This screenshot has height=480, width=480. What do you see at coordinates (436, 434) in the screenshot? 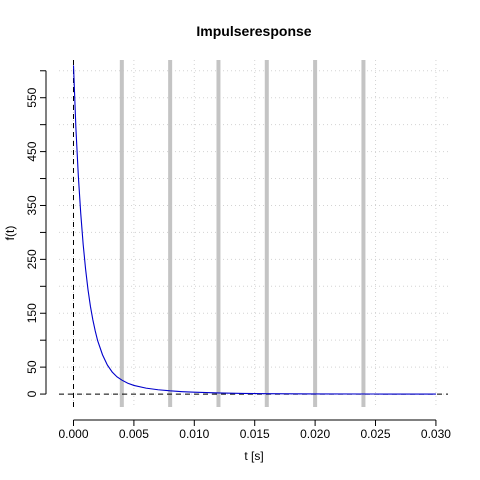
I see `x-tick-label: 0.030` at bounding box center [436, 434].